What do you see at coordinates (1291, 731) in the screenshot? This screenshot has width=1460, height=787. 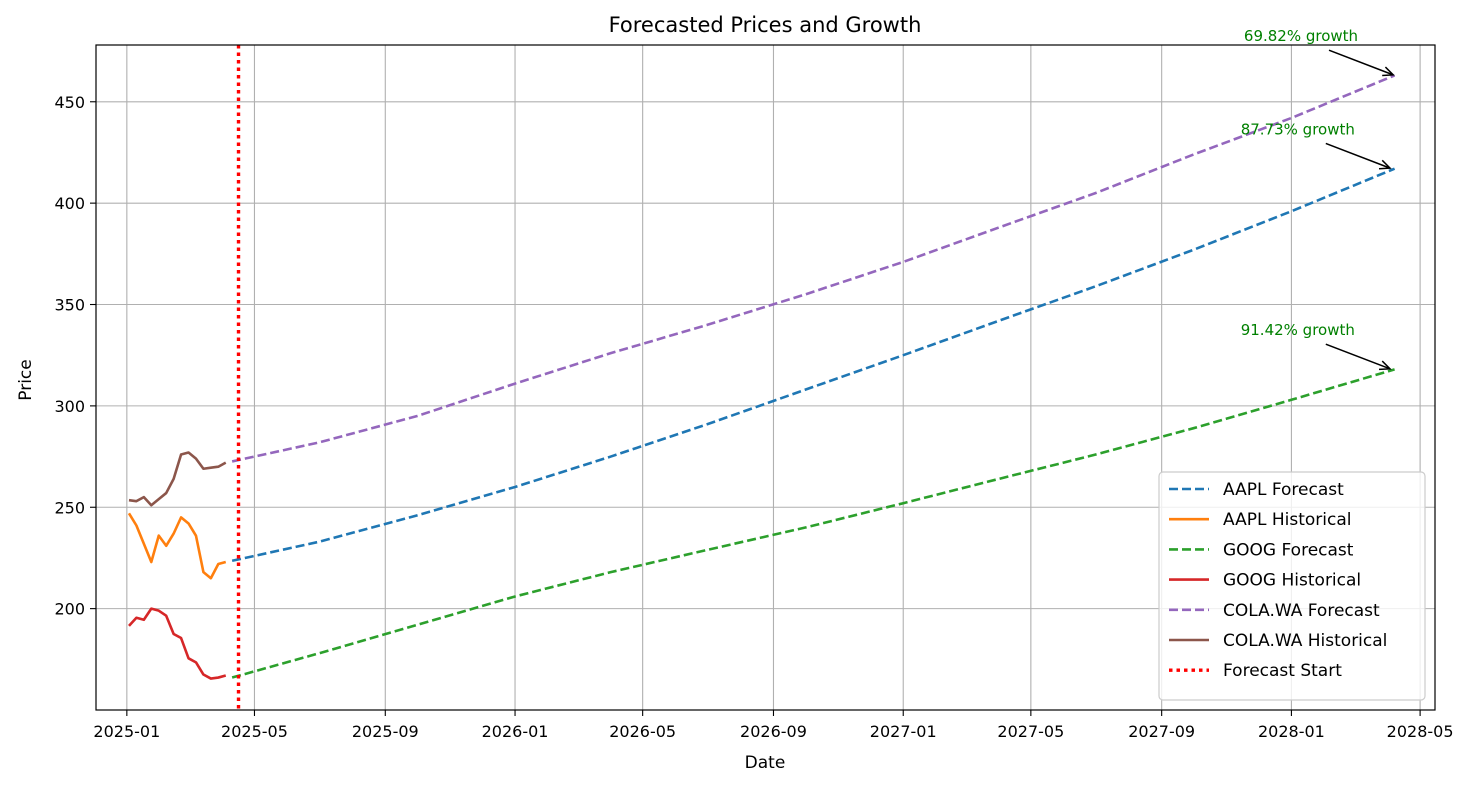 I see `x-tick-label: 2028-01` at bounding box center [1291, 731].